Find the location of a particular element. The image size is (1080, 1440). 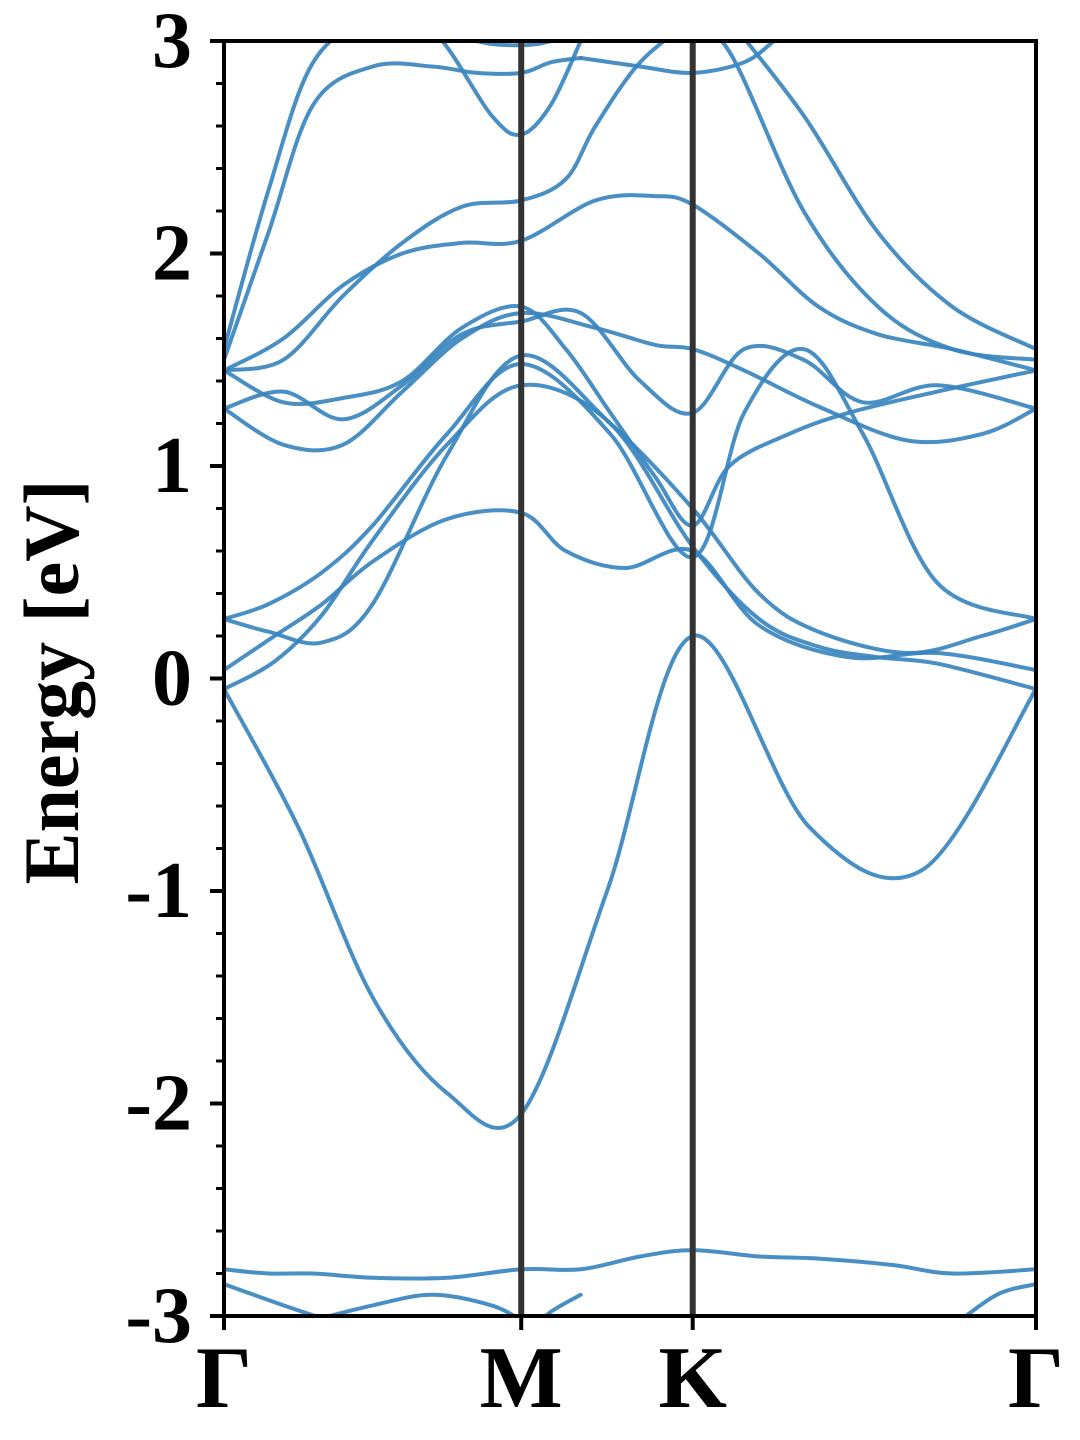

ytick-label: 0 is located at coordinates (172, 679).